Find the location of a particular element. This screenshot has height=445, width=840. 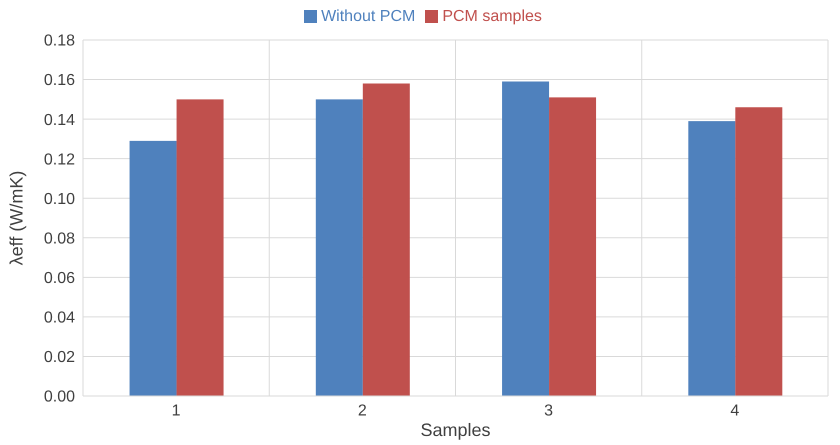

y-axis-title: λeff (W/mK) is located at coordinates (16, 218).